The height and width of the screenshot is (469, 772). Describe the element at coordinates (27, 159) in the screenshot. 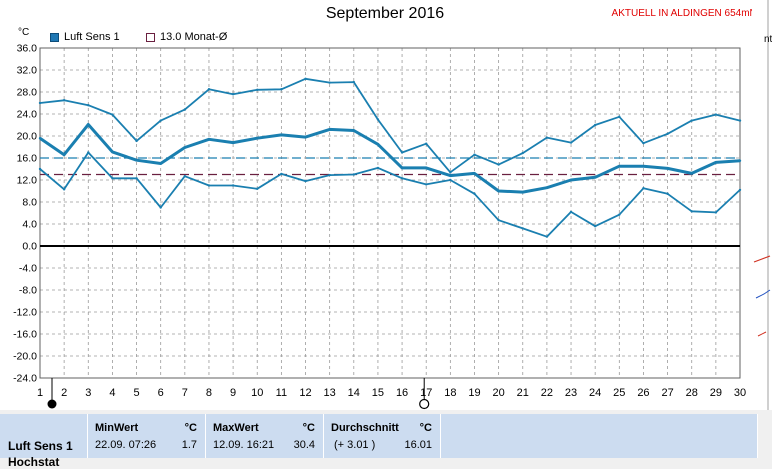

I see `y-tick-label: 16.0` at that location.